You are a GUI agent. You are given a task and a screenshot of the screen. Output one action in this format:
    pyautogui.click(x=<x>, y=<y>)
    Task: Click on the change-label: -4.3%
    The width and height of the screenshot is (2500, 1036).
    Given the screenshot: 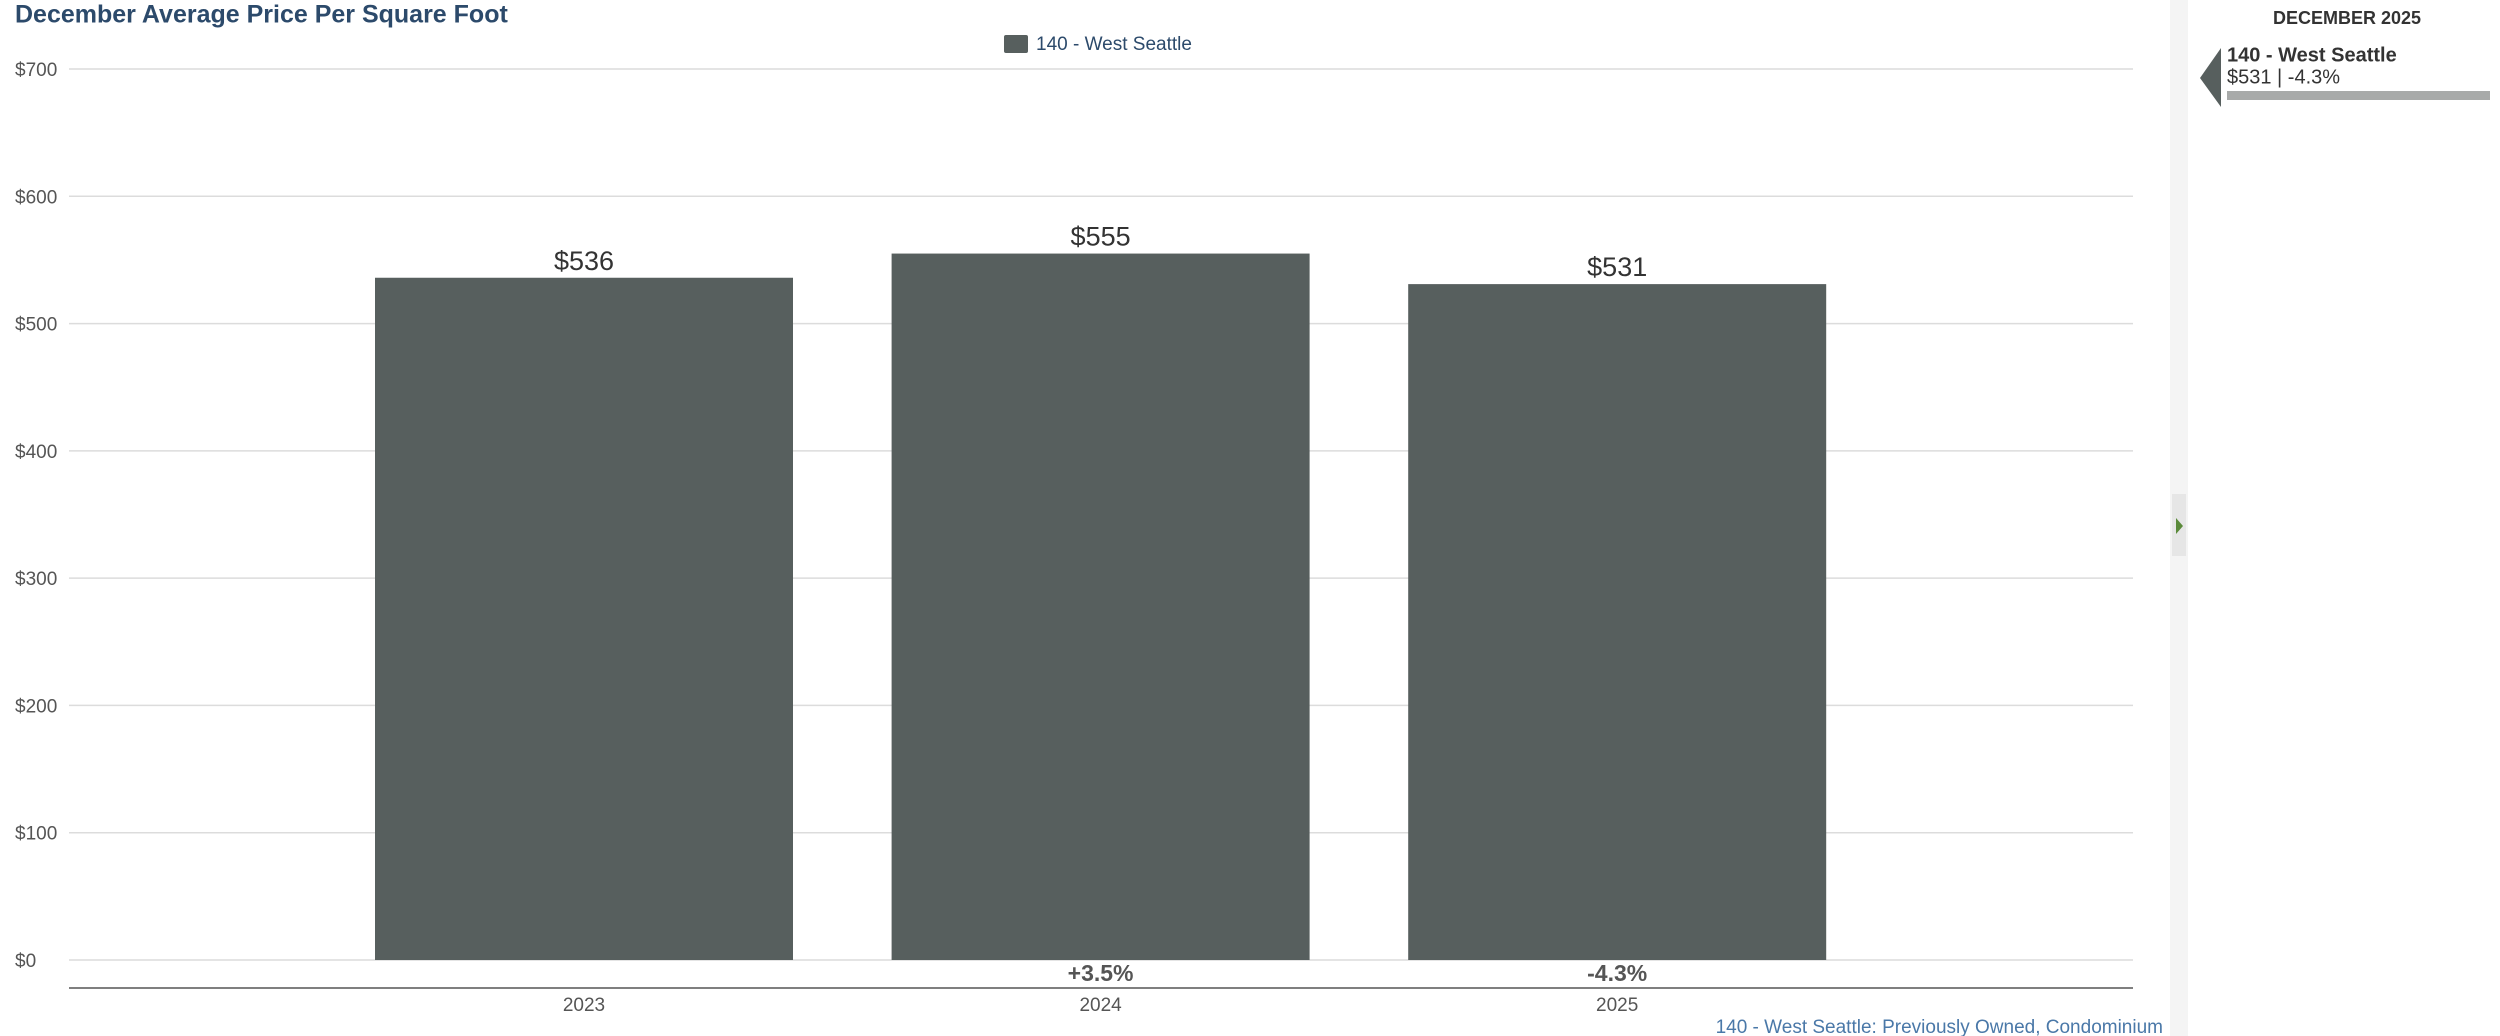 What is the action you would take?
    pyautogui.click(x=1617, y=973)
    